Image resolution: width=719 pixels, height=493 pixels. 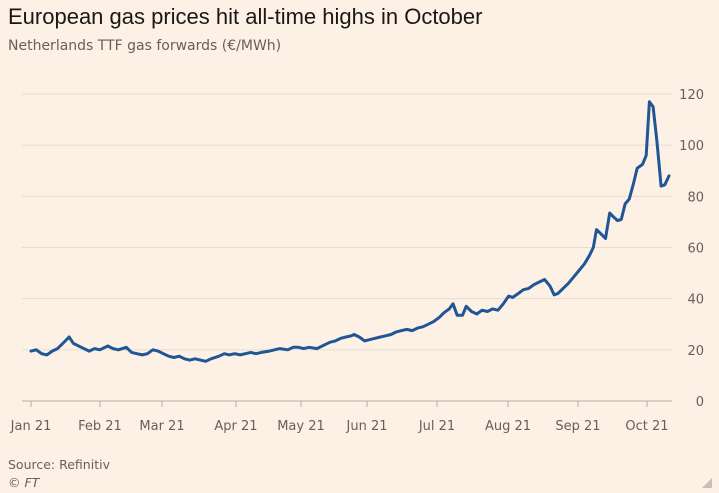 I want to click on y-tick-label: 60, so click(x=695, y=249).